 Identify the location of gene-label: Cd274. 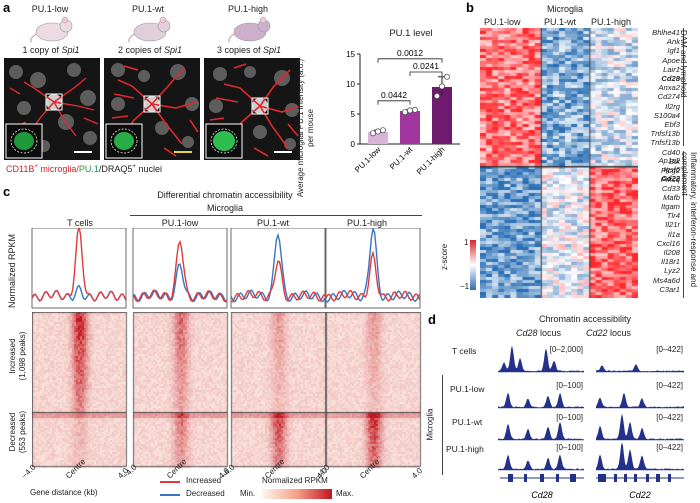
(668, 97).